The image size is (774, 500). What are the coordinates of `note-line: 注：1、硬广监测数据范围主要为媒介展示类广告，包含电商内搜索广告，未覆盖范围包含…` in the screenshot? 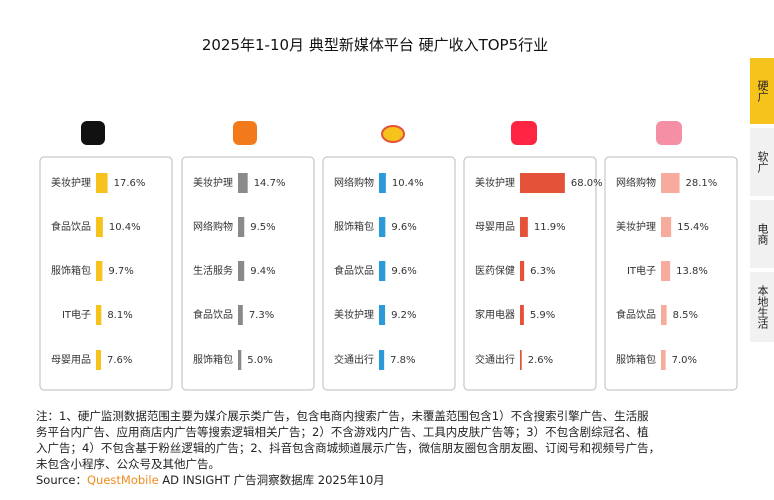 It's located at (342, 416).